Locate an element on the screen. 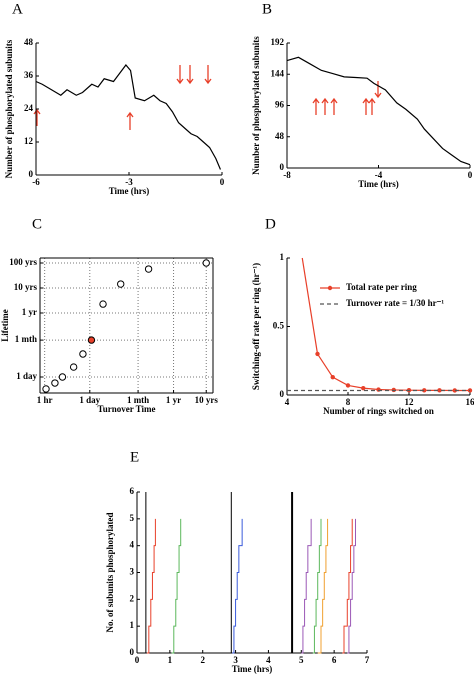 This screenshot has height=678, width=474. x-tick-label: -6 is located at coordinates (36, 182).